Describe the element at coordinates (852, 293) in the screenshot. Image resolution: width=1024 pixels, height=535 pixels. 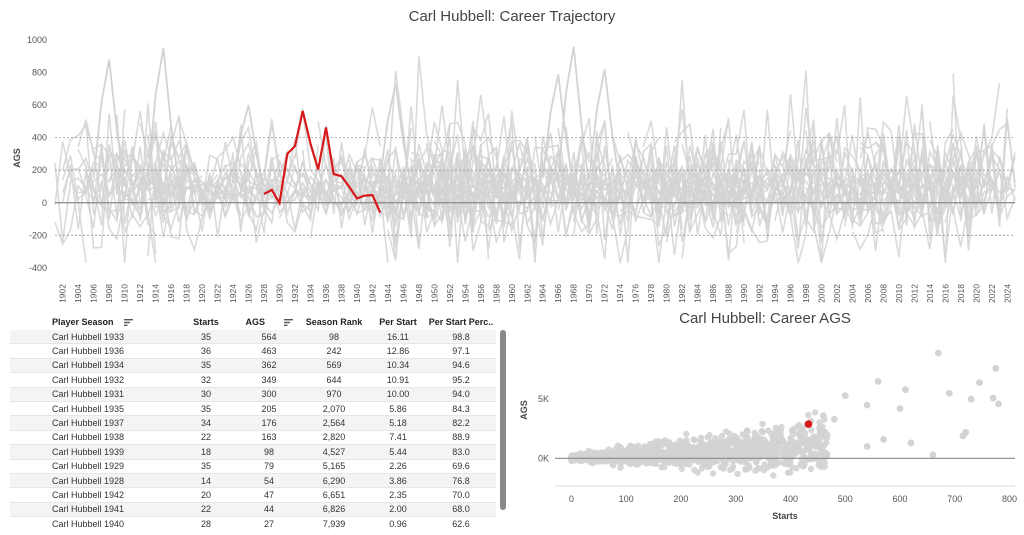
I see `x-tick-label: 2004` at that location.